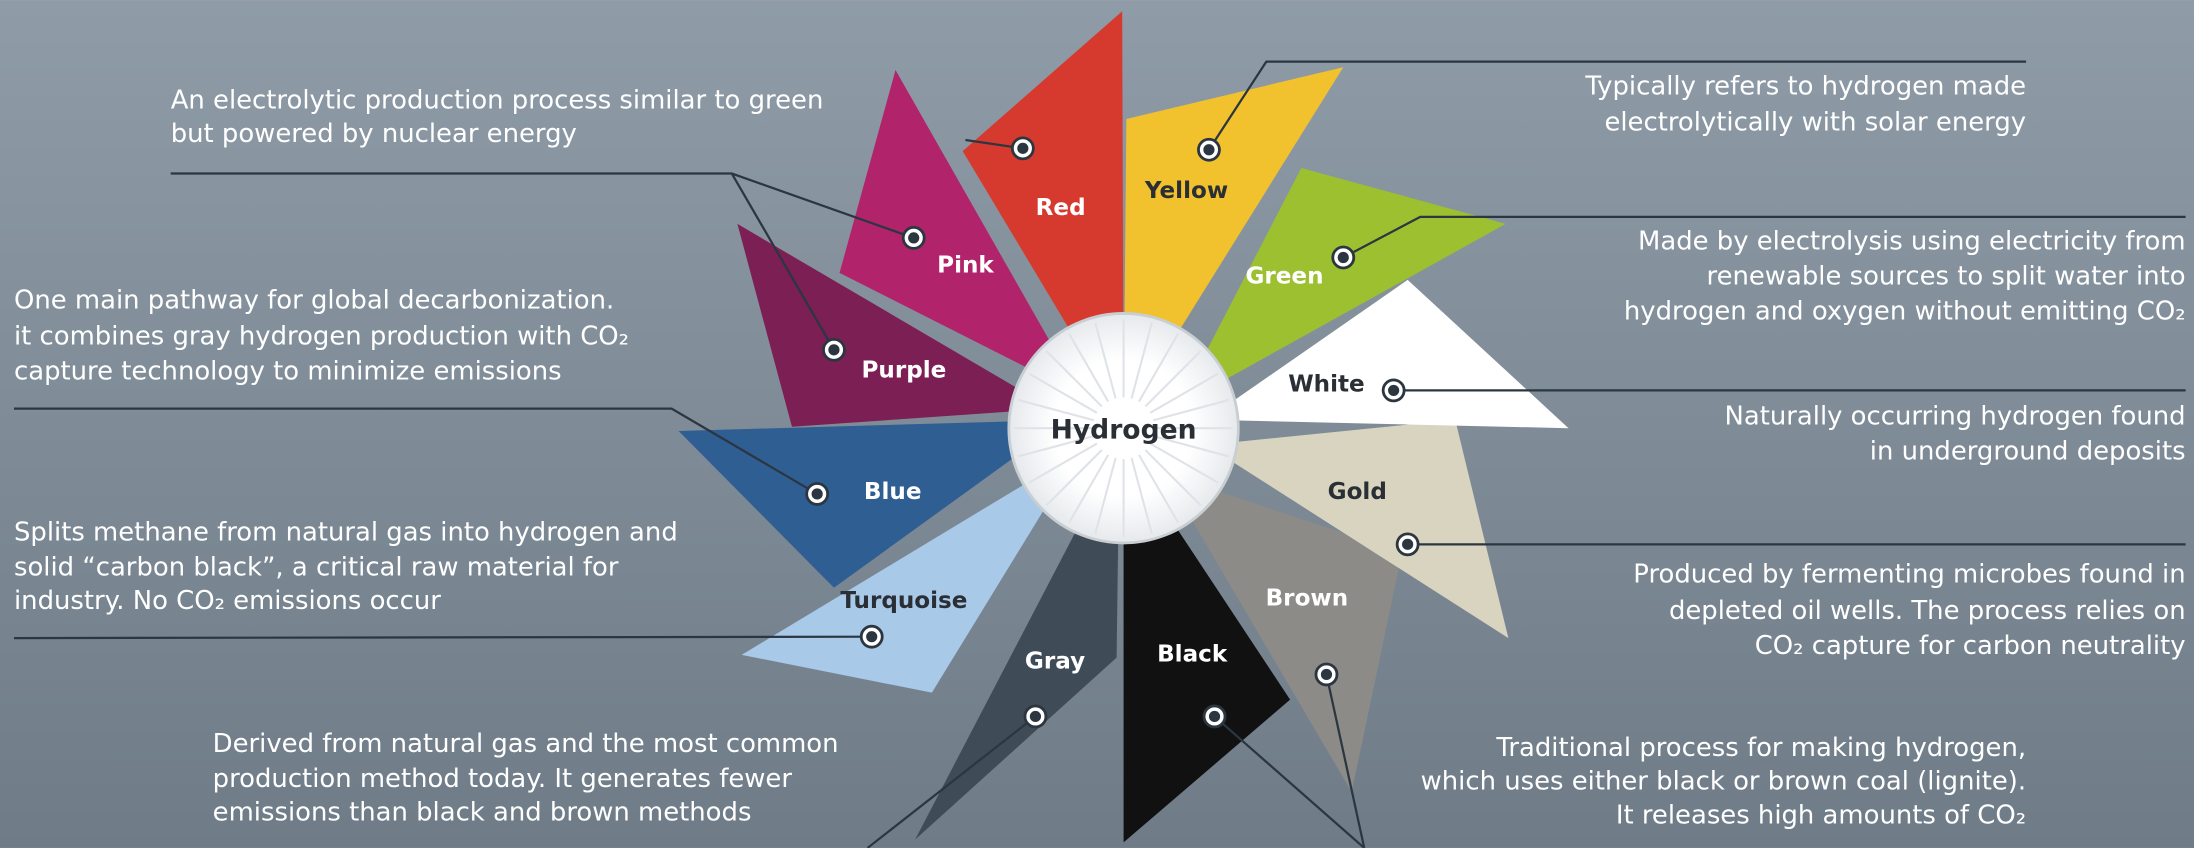 The height and width of the screenshot is (848, 2194). Describe the element at coordinates (1284, 277) in the screenshot. I see `petal-label: Green` at that location.